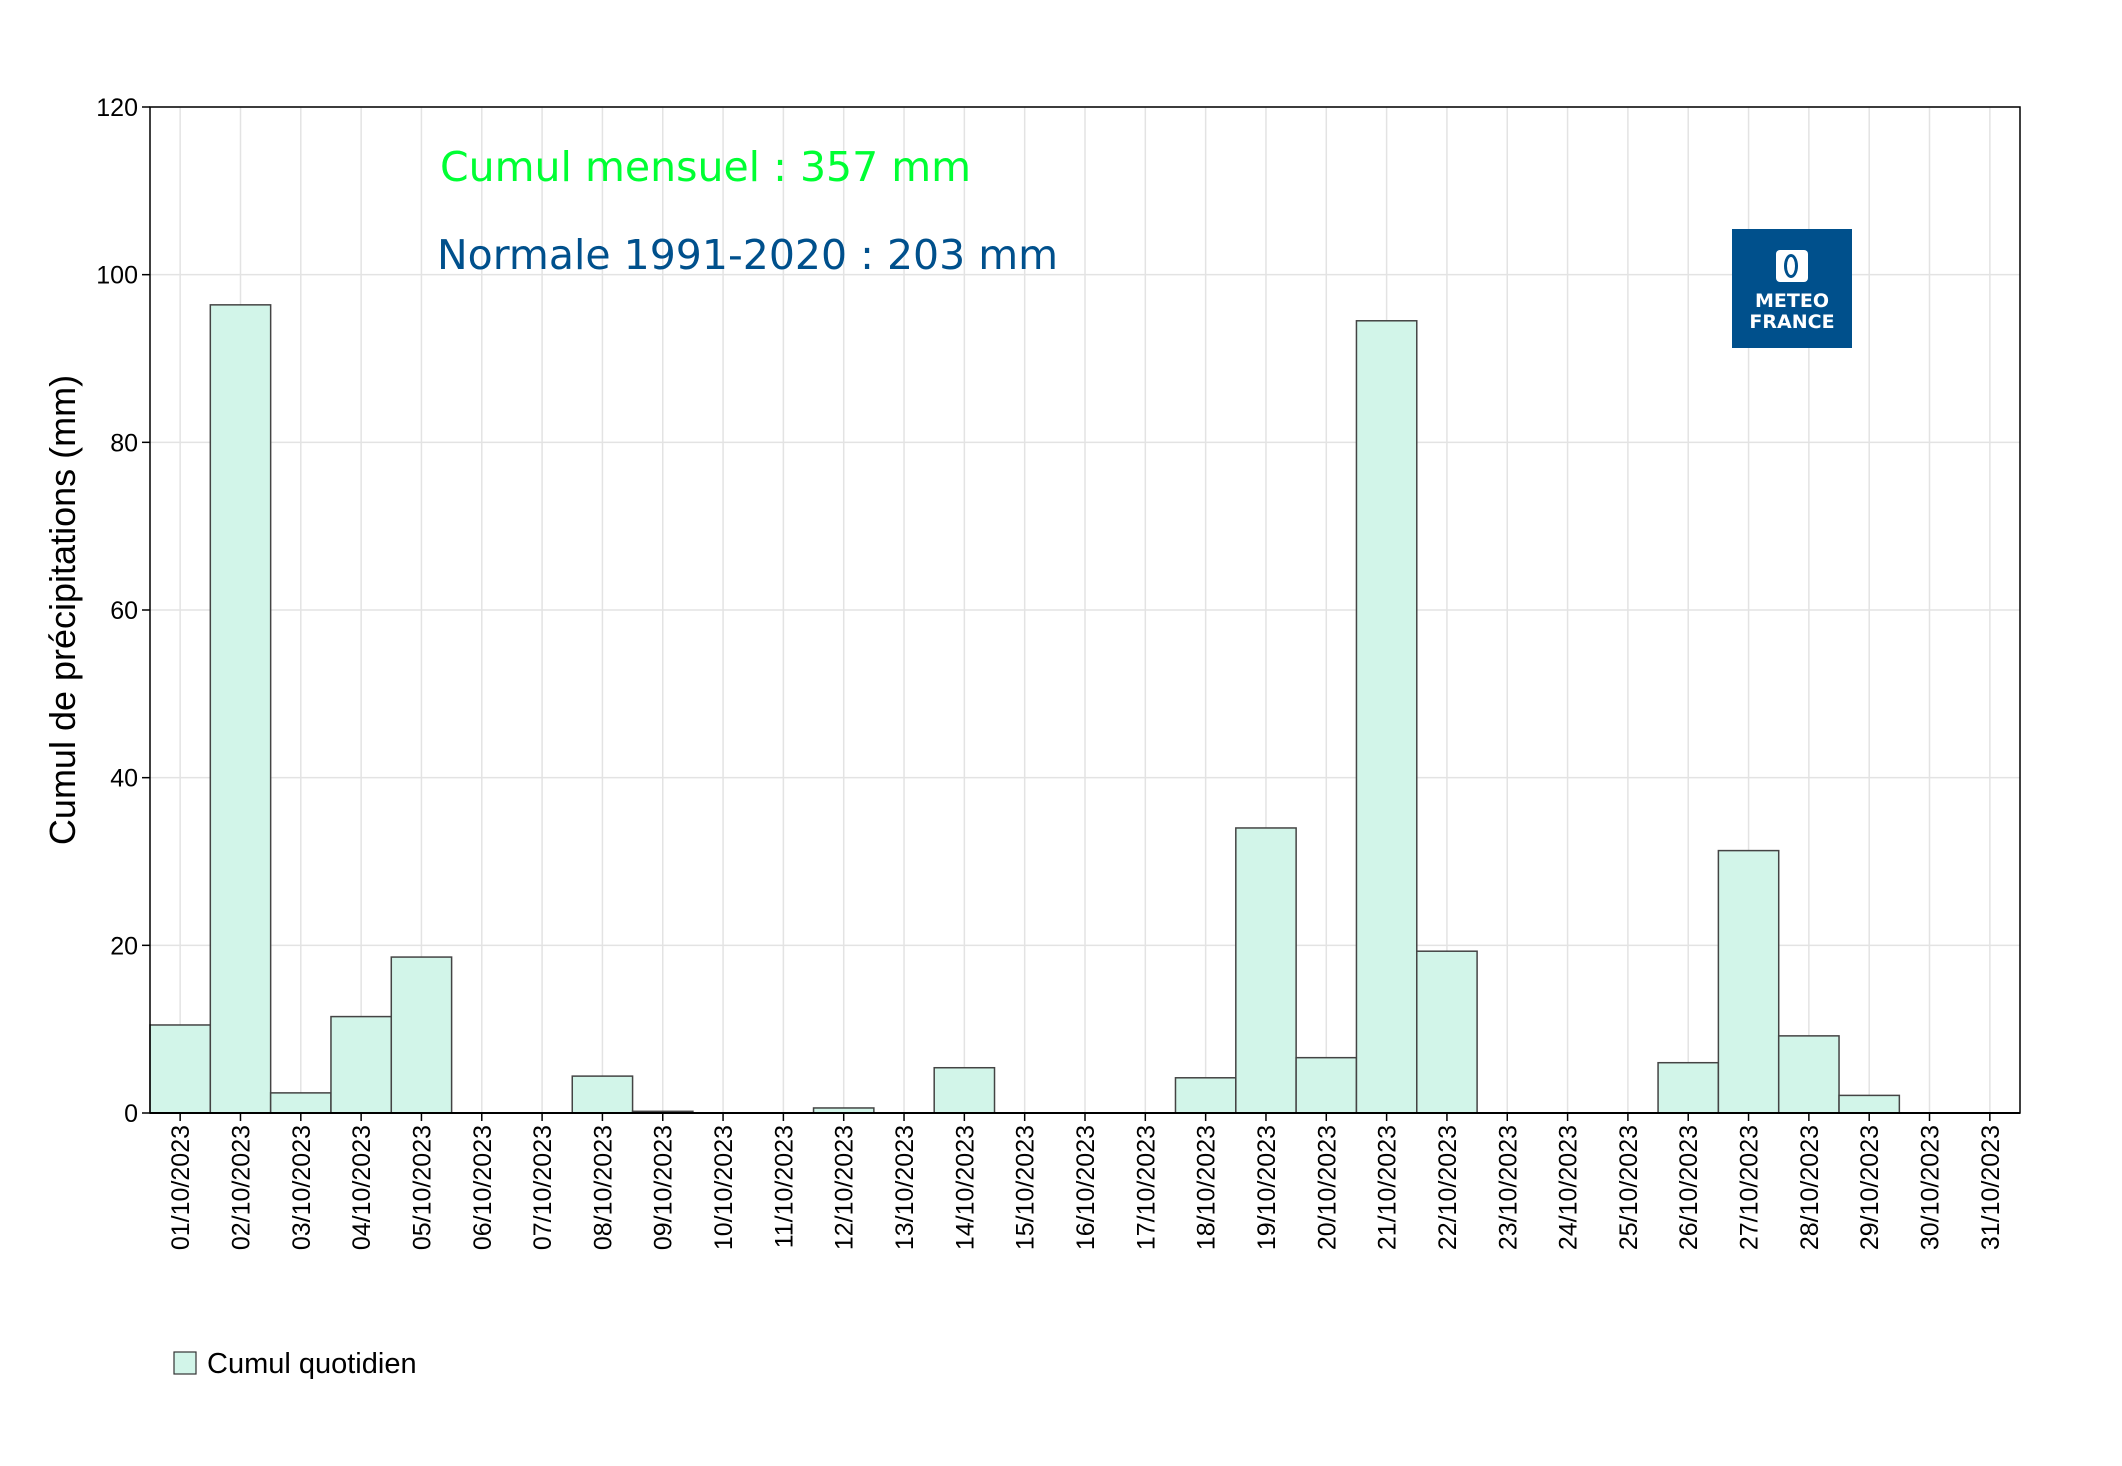 This screenshot has width=2122, height=1466. Describe the element at coordinates (664, 1187) in the screenshot. I see `x-tick-label: 09/10/2023` at that location.